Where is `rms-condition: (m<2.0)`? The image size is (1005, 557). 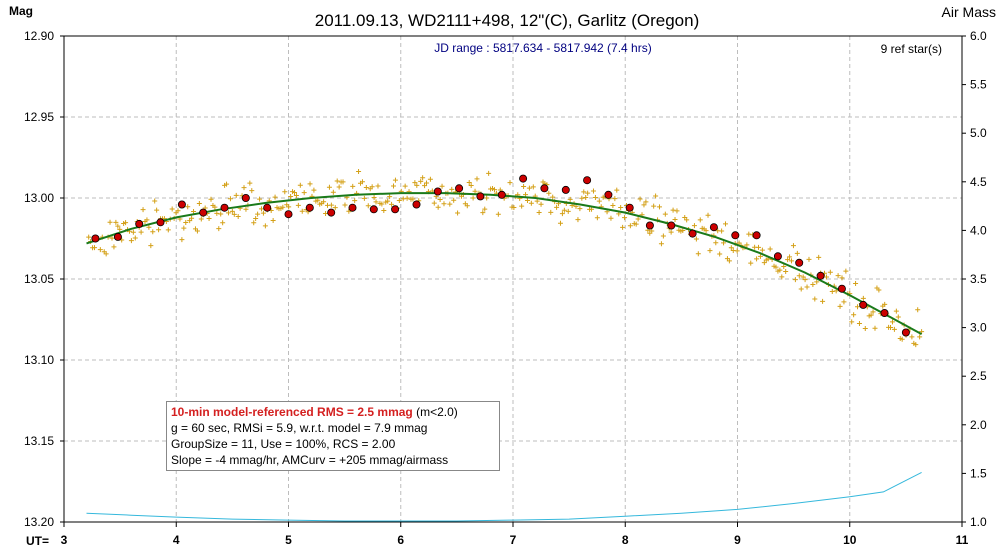
rms-condition: (m<2.0) is located at coordinates (437, 412).